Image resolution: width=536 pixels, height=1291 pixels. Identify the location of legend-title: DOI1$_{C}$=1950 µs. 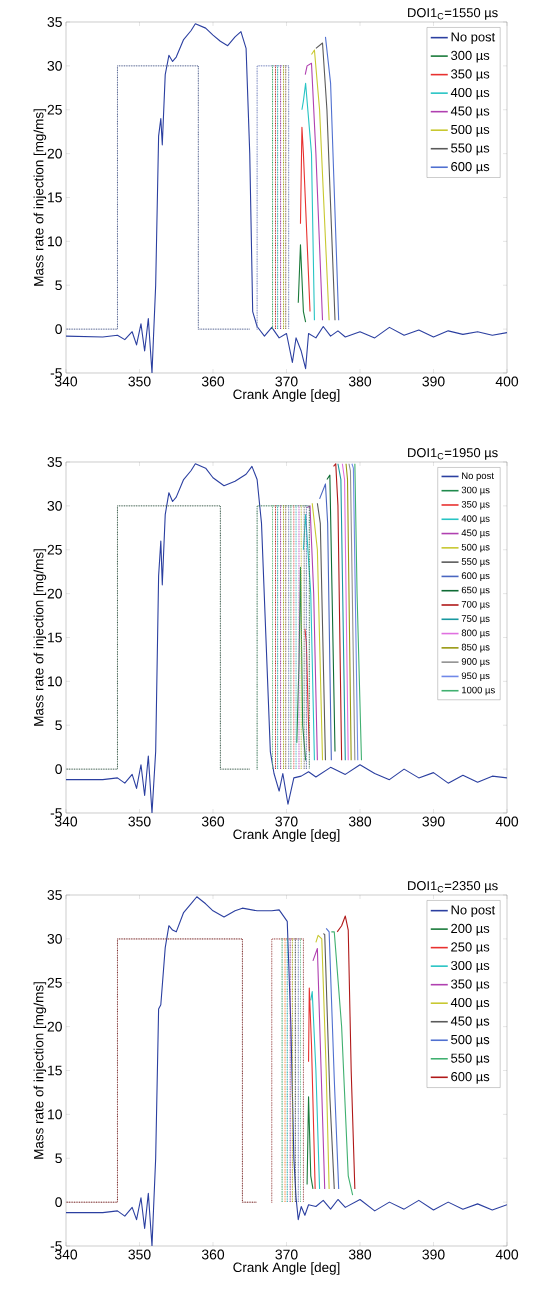
(453, 454).